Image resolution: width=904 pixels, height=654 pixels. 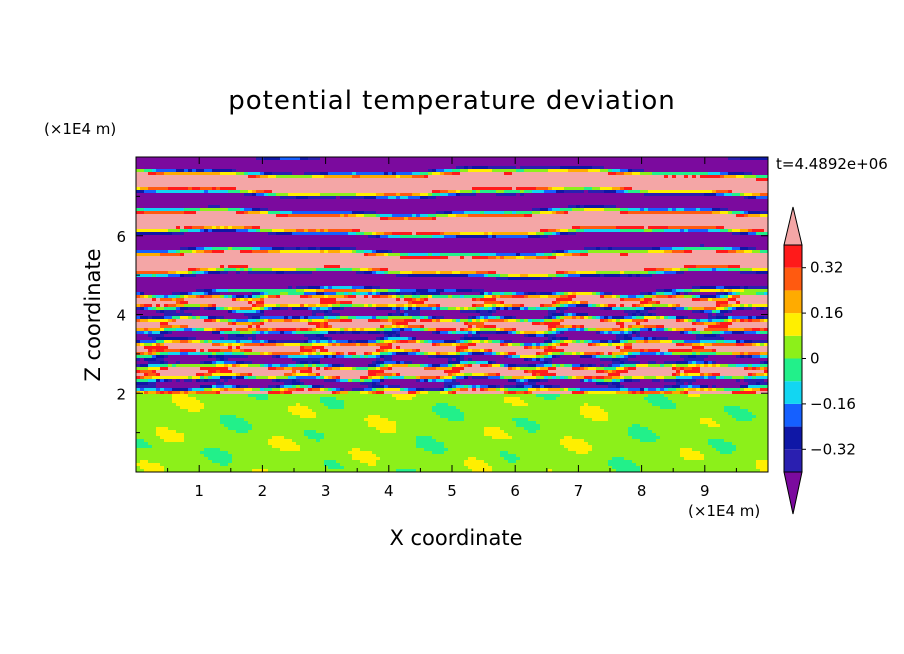 What do you see at coordinates (93, 315) in the screenshot?
I see `y-axis-label: Z coordinate` at bounding box center [93, 315].